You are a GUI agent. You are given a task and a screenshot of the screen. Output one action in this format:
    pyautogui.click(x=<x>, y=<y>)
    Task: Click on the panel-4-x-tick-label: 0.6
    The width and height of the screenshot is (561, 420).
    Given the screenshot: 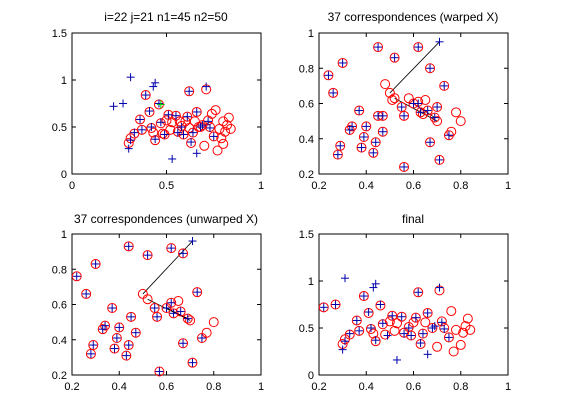 What is the action you would take?
    pyautogui.click(x=413, y=387)
    